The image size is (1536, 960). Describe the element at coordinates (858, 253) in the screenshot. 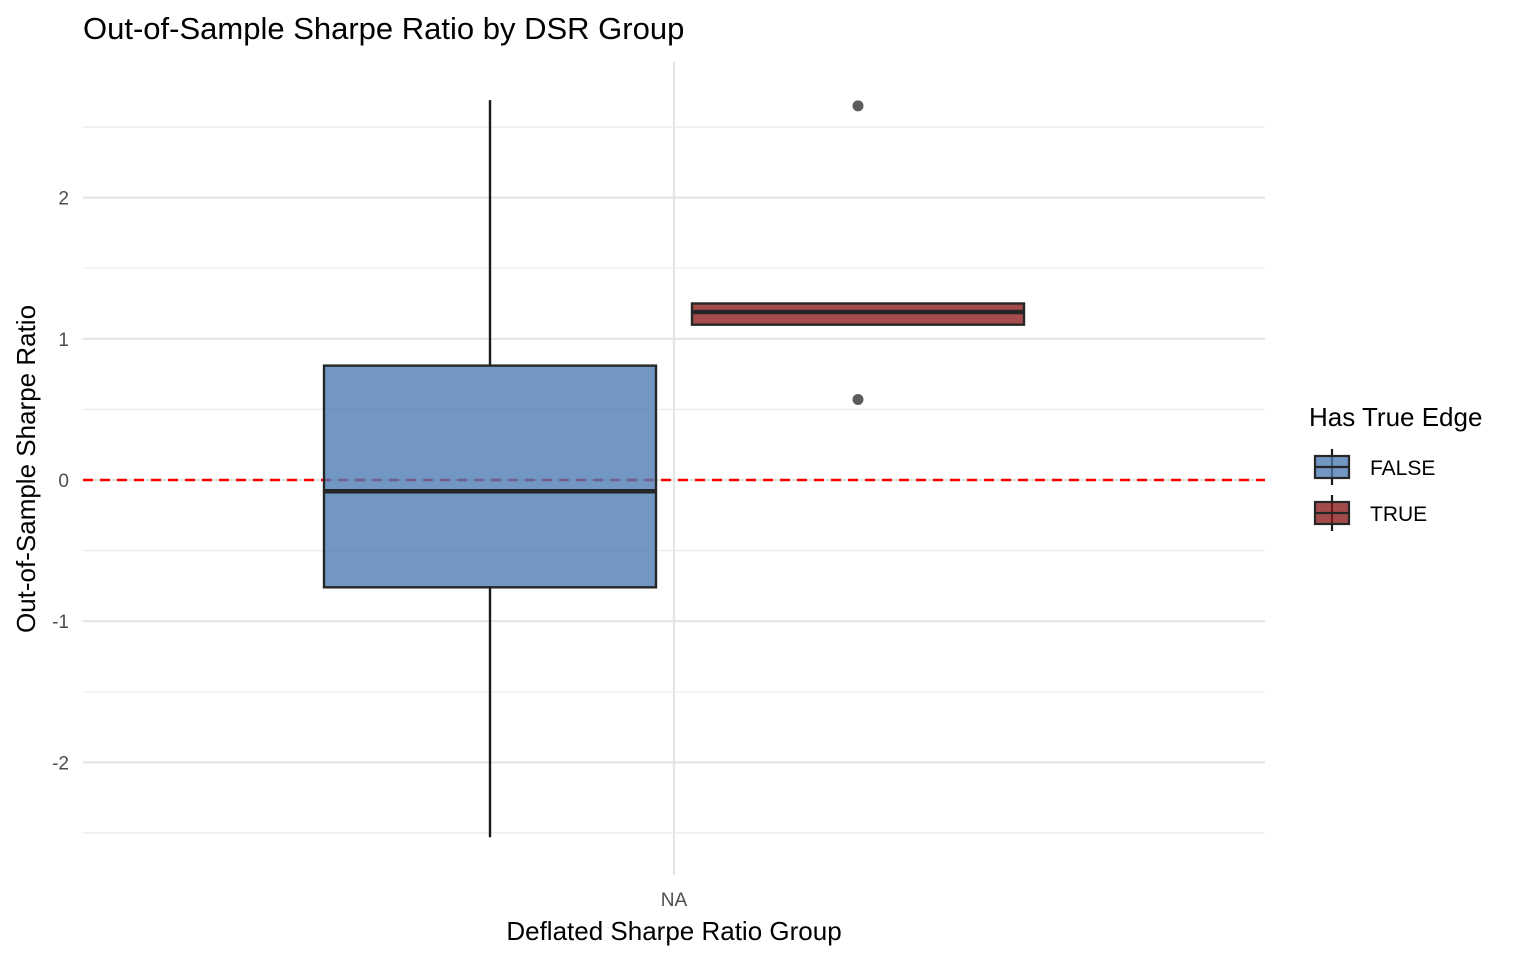

I see `box-true` at that location.